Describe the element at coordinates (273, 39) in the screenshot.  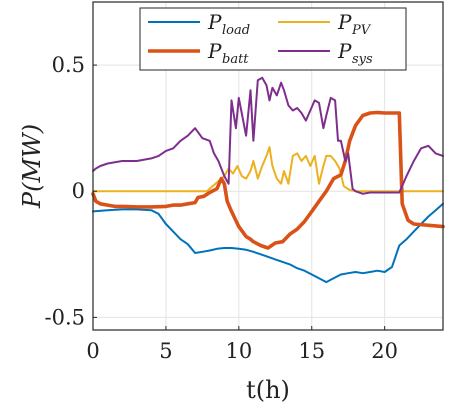
I see `legend-box` at that location.